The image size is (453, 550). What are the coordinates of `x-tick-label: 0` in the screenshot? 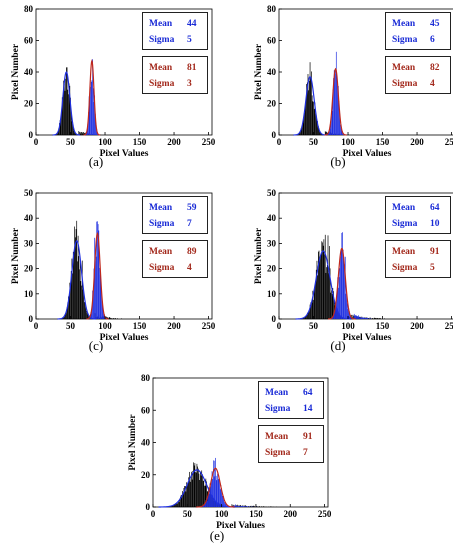 It's located at (36, 142).